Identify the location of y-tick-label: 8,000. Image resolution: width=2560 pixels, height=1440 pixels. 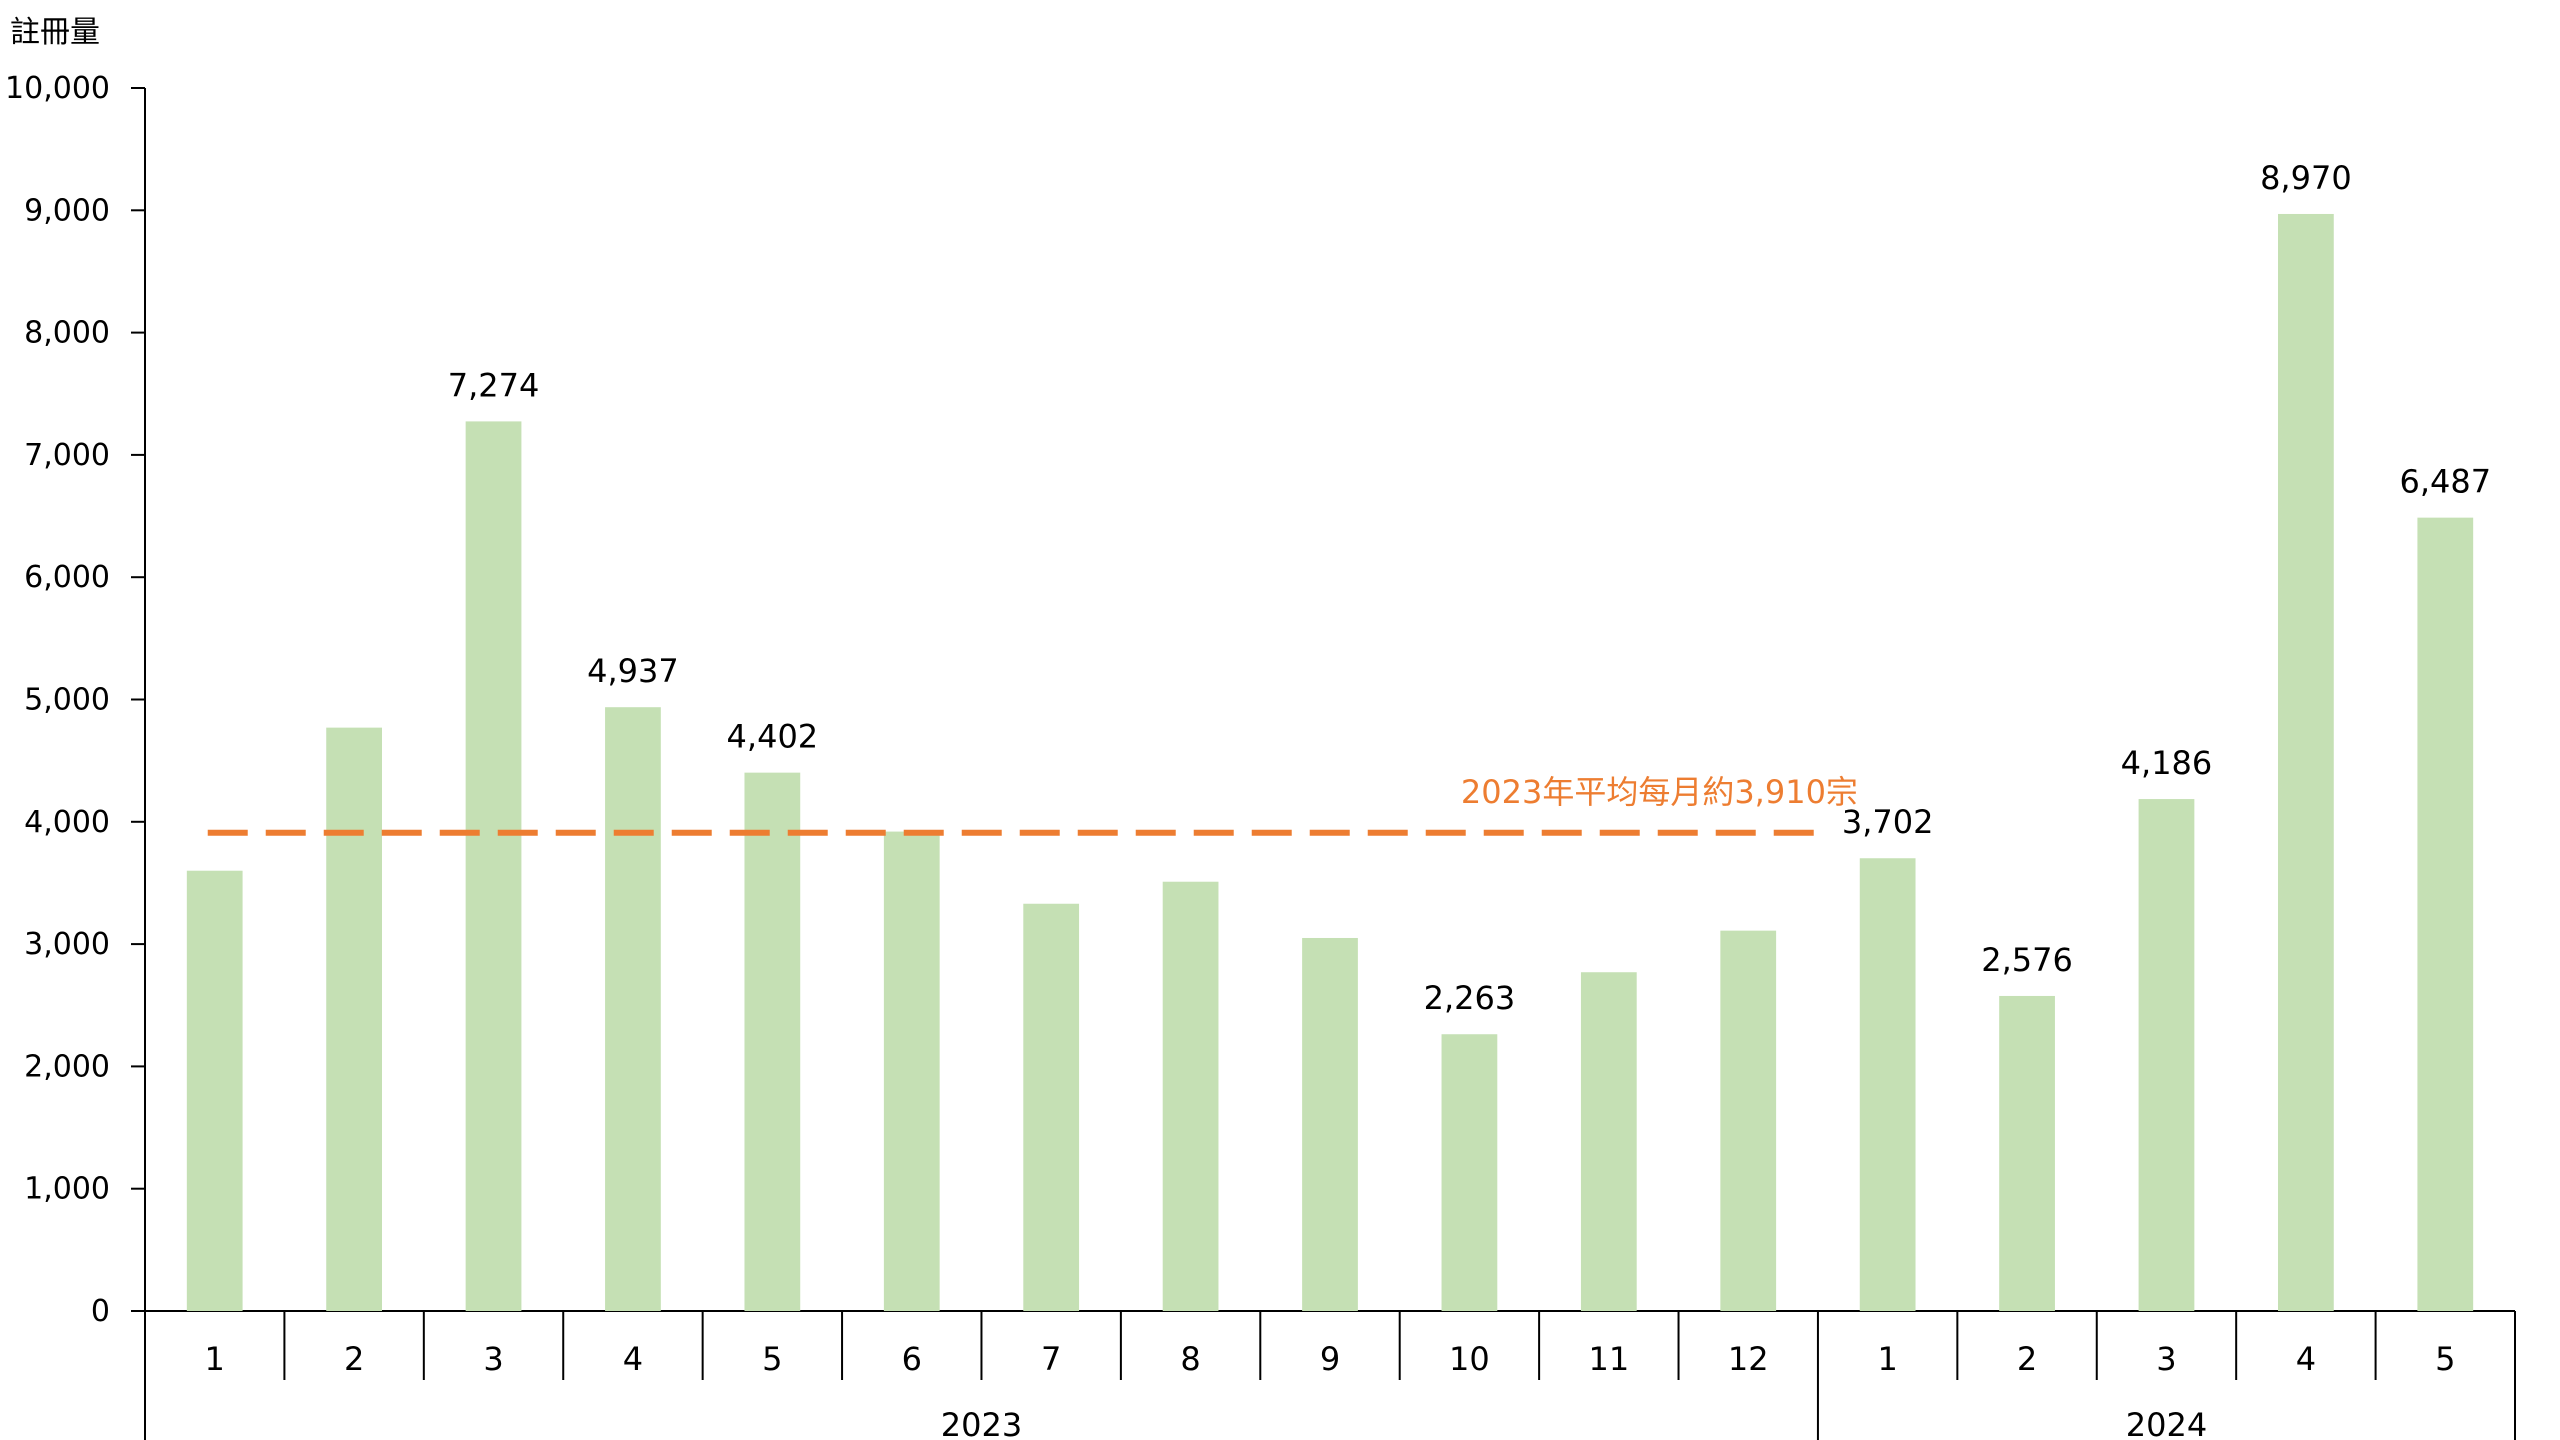
(67, 333).